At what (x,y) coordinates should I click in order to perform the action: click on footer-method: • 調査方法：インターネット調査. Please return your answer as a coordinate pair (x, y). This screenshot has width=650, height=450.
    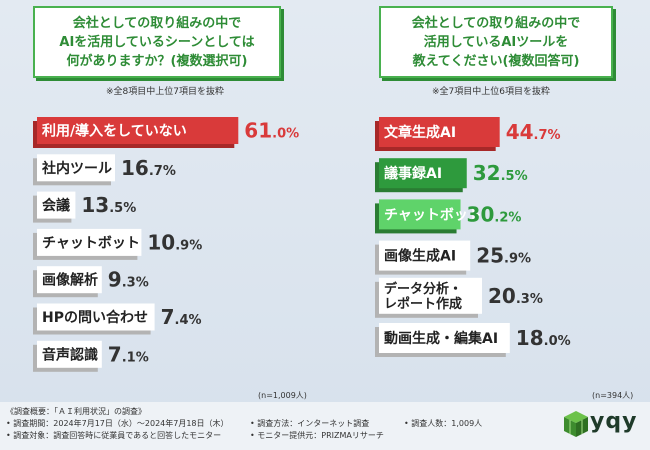
    Looking at the image, I should click on (310, 423).